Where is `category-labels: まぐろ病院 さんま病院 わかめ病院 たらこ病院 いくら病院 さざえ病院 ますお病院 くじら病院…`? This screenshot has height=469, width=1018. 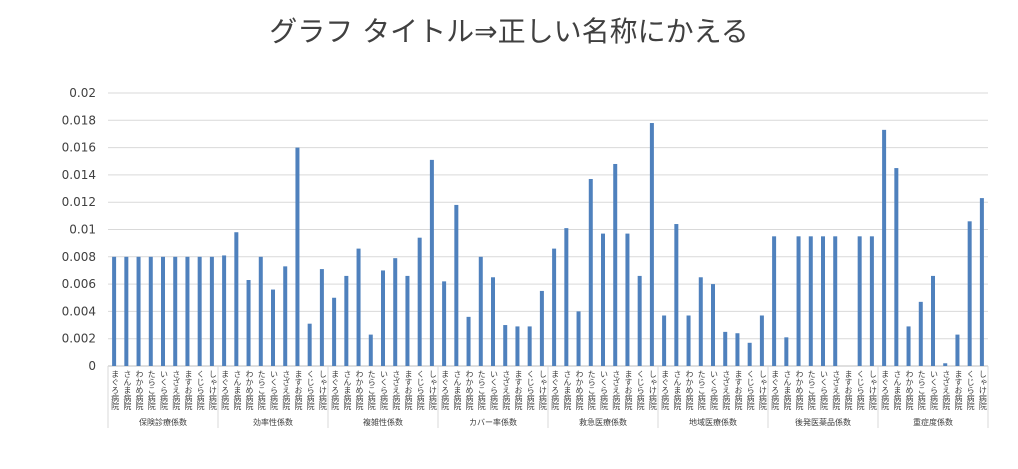 category-labels: まぐろ病院 さんま病院 わかめ病院 たらこ病院 いくら病院 さざえ病院 ますお病院 くじら病院… is located at coordinates (549, 390).